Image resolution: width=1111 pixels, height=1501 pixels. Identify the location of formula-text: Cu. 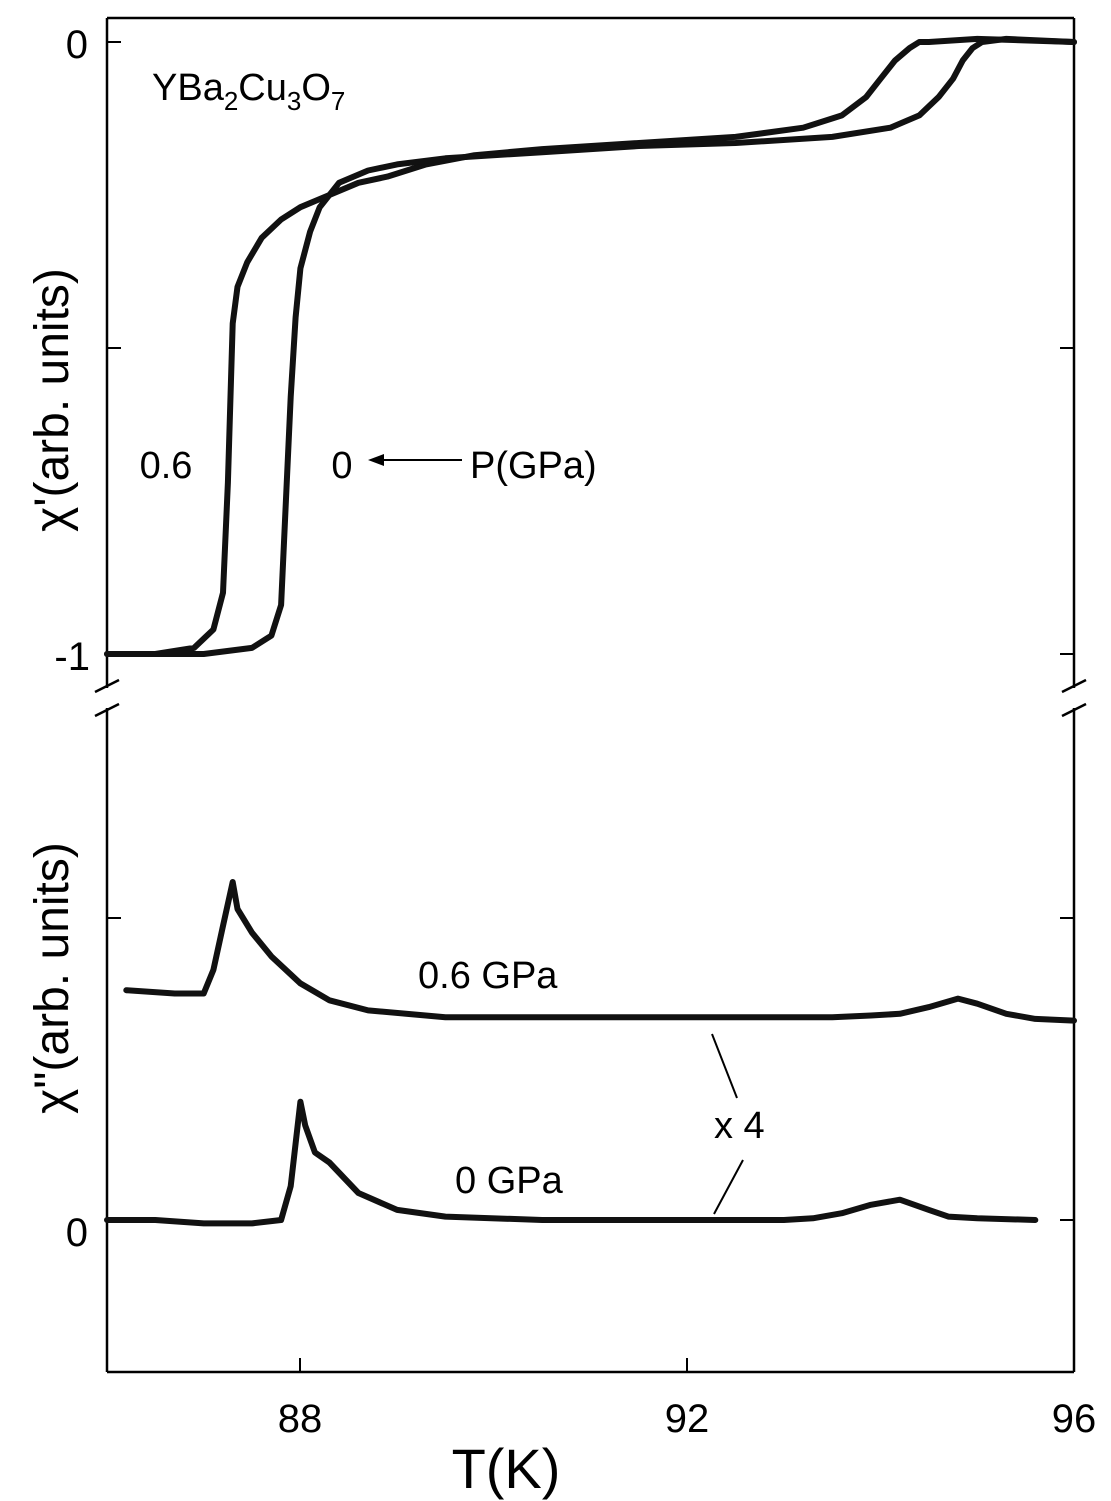
(262, 88).